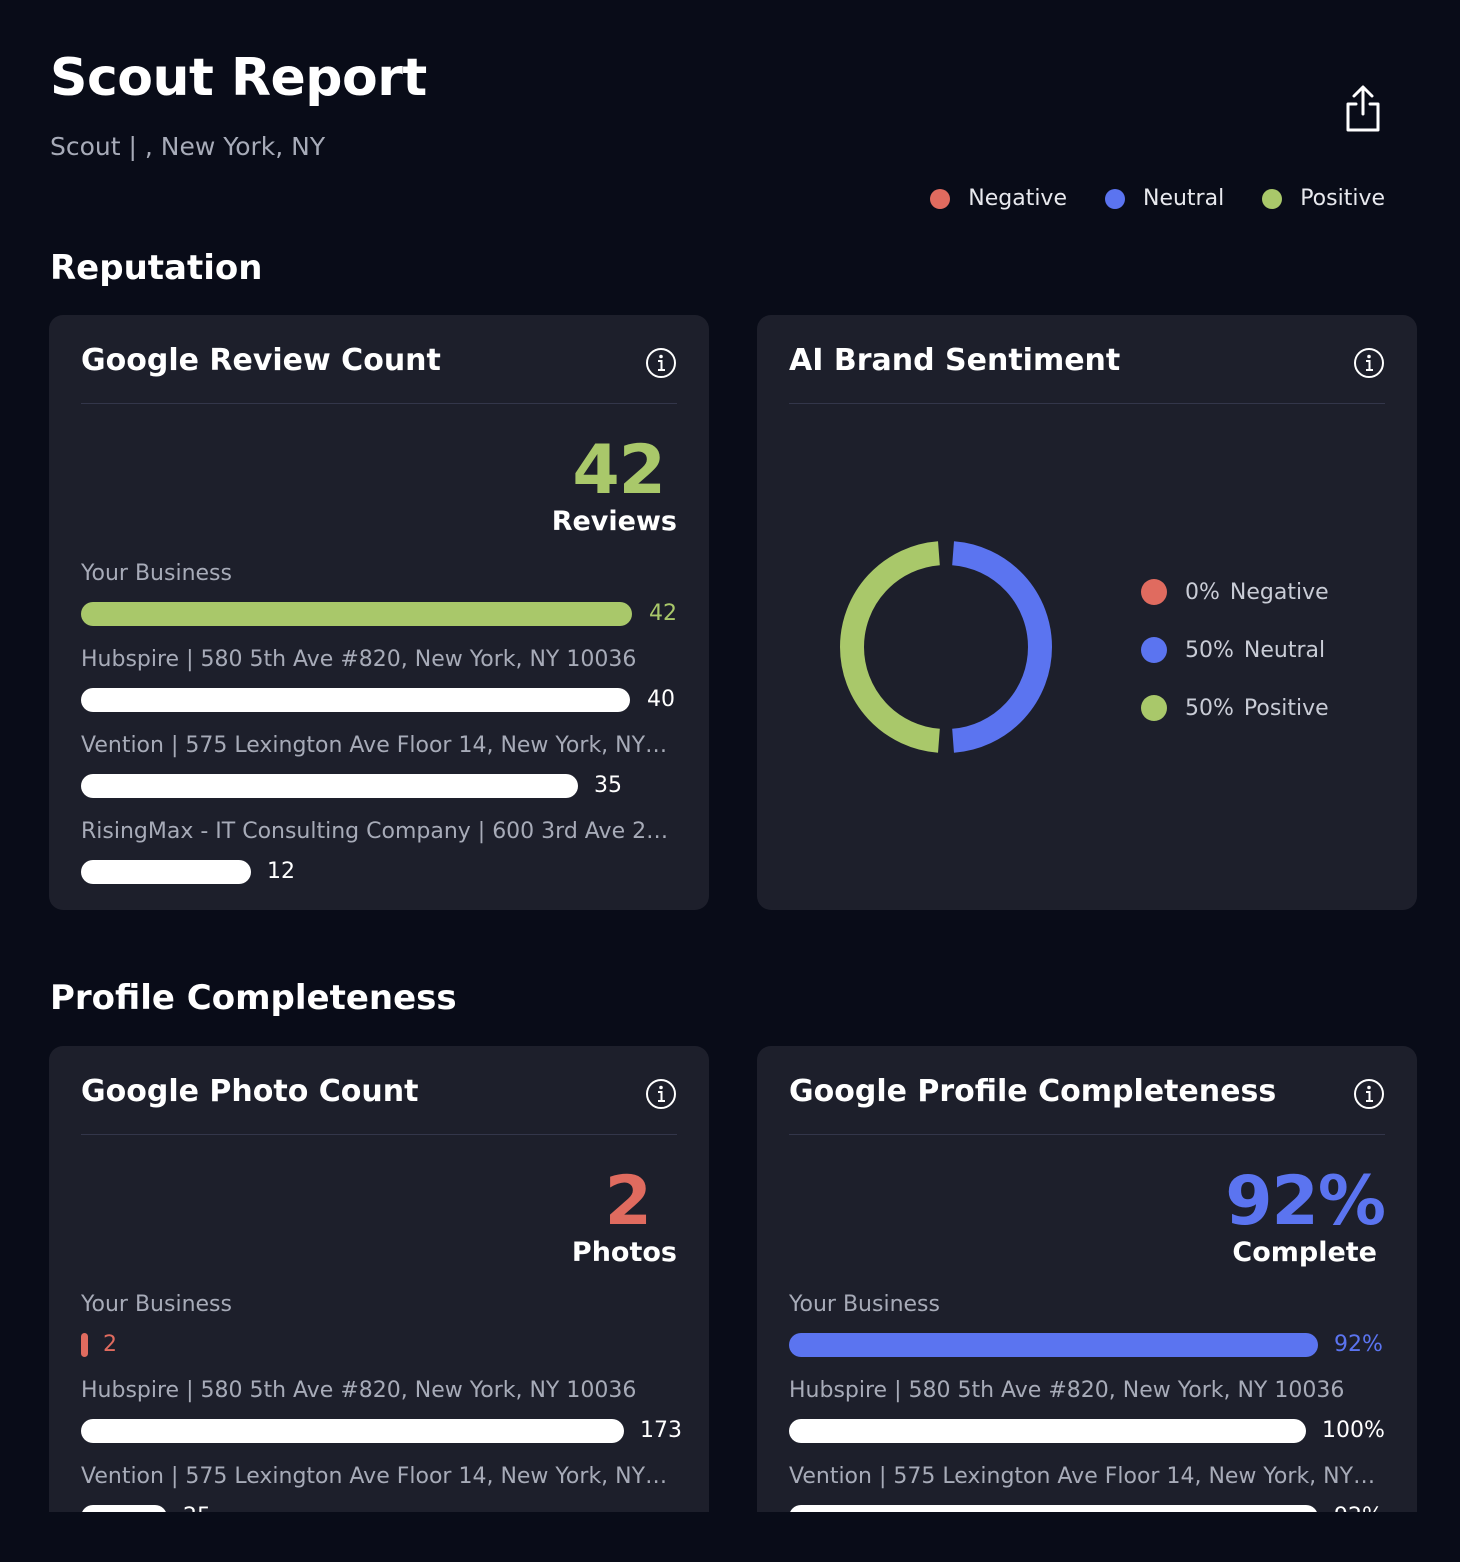 The image size is (1460, 1562). I want to click on sentiment-legend: Negative Neutral Positive, so click(1157, 198).